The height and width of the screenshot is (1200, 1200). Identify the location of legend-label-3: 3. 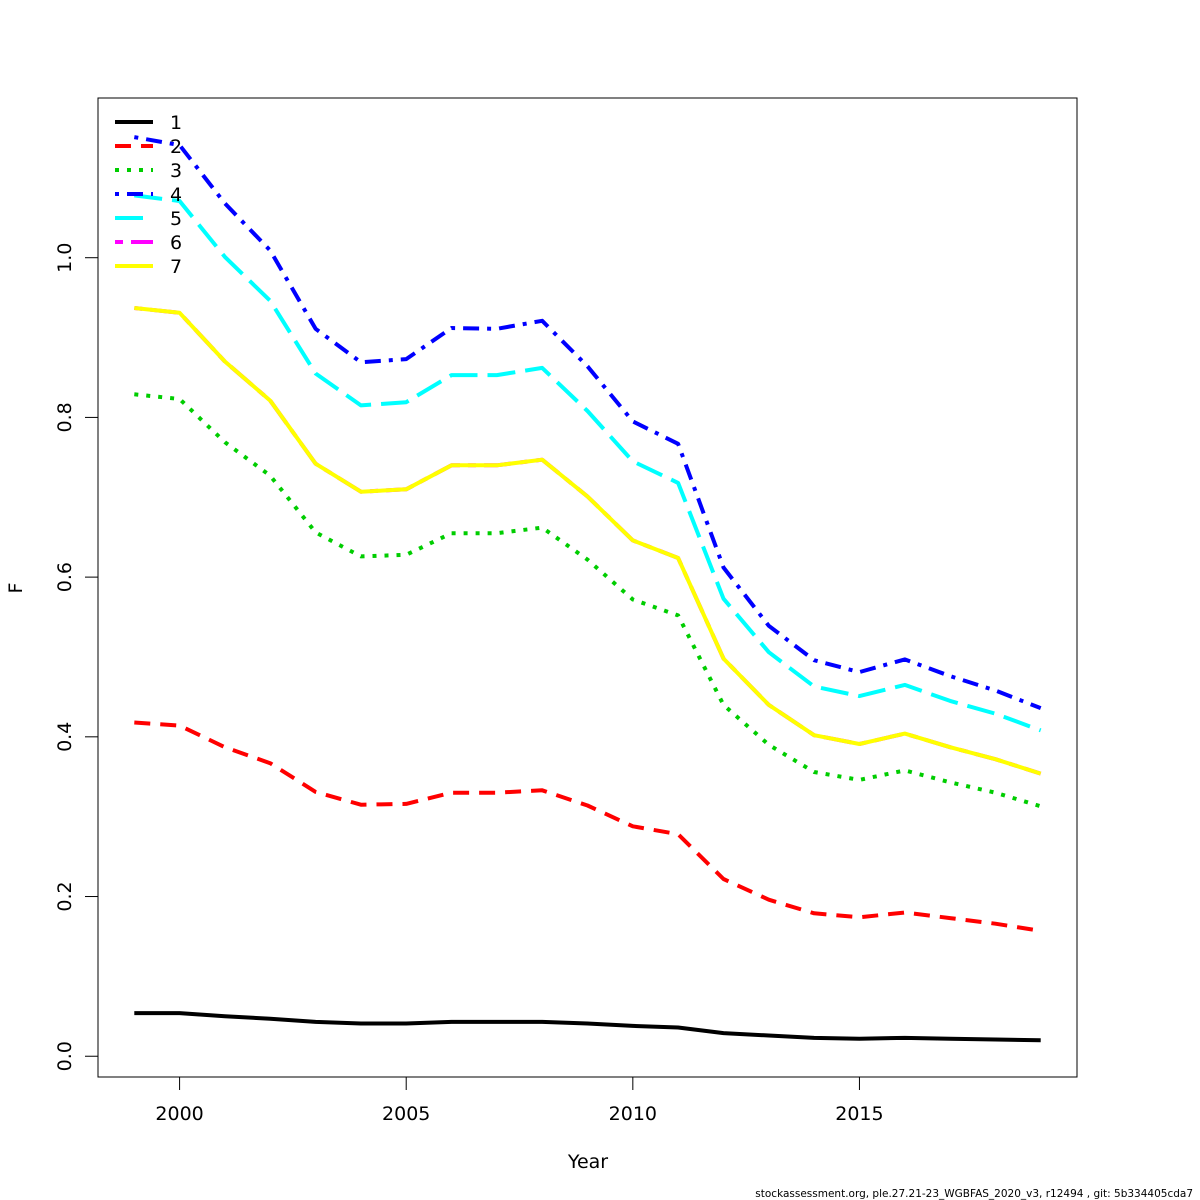
(176, 171).